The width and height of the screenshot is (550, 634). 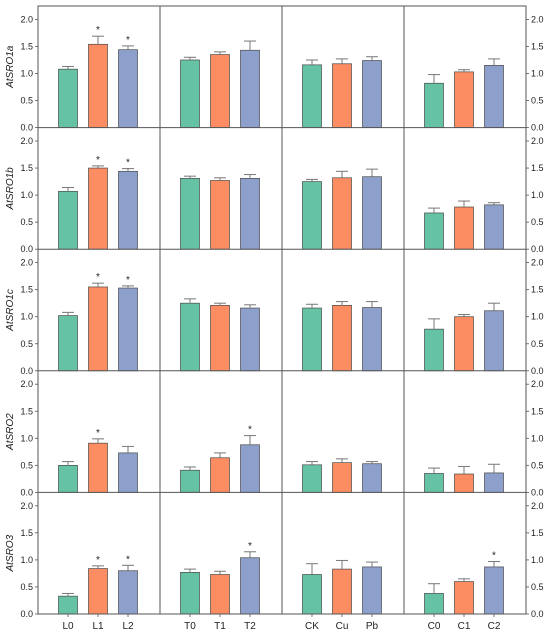 I want to click on x-category-label: T2, so click(x=250, y=626).